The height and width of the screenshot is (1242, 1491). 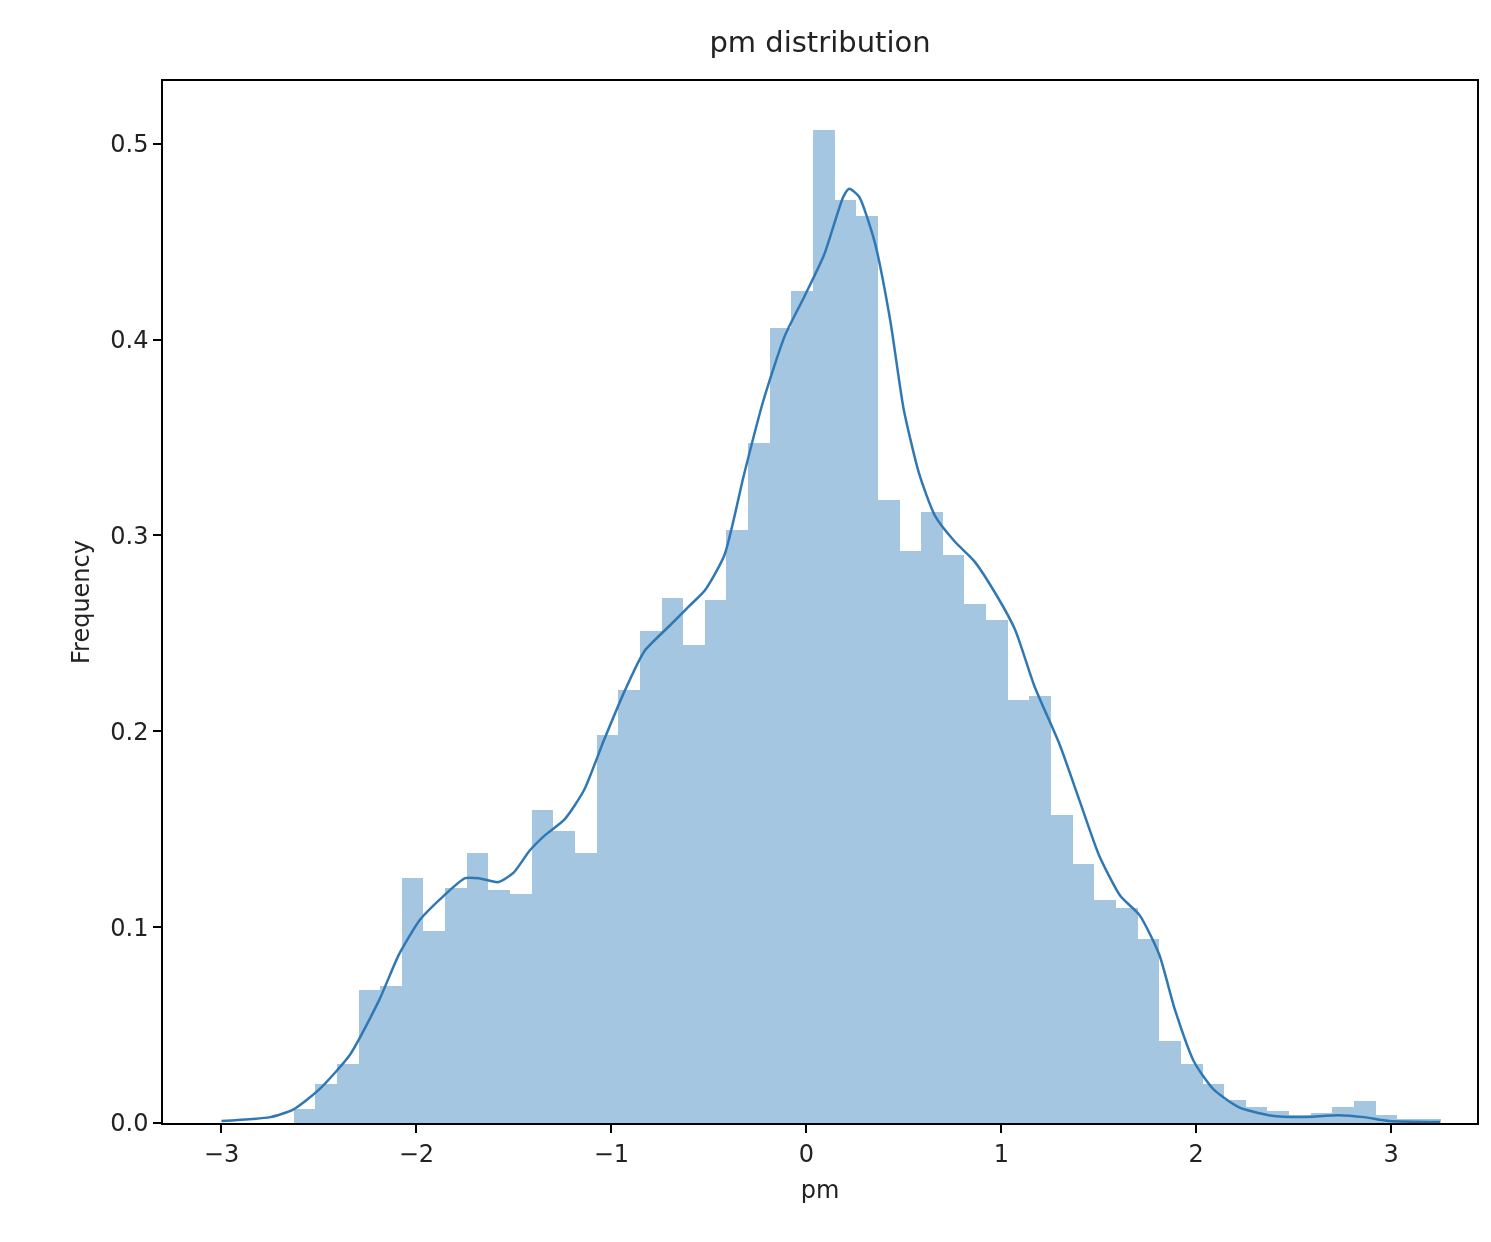 I want to click on x-tick-label: 0, so click(x=806, y=1153).